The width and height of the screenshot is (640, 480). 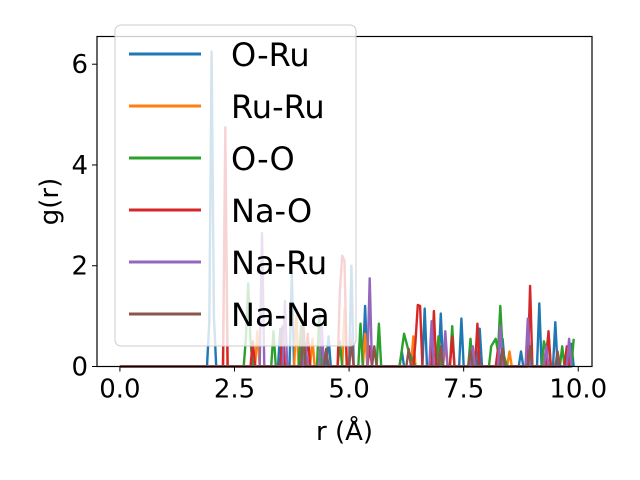 What do you see at coordinates (119, 390) in the screenshot?
I see `x-tick-label: 0.0` at bounding box center [119, 390].